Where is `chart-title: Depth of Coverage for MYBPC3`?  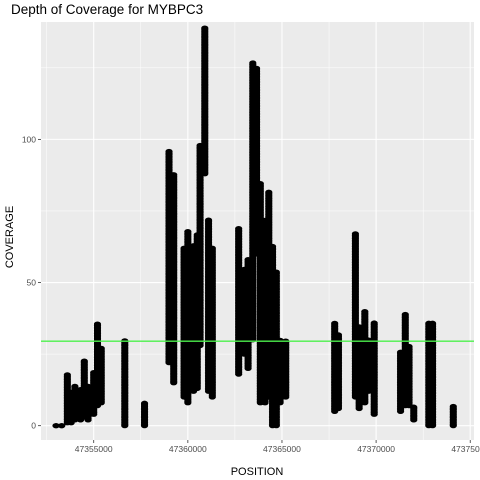 chart-title: Depth of Coverage for MYBPC3 is located at coordinates (107, 9).